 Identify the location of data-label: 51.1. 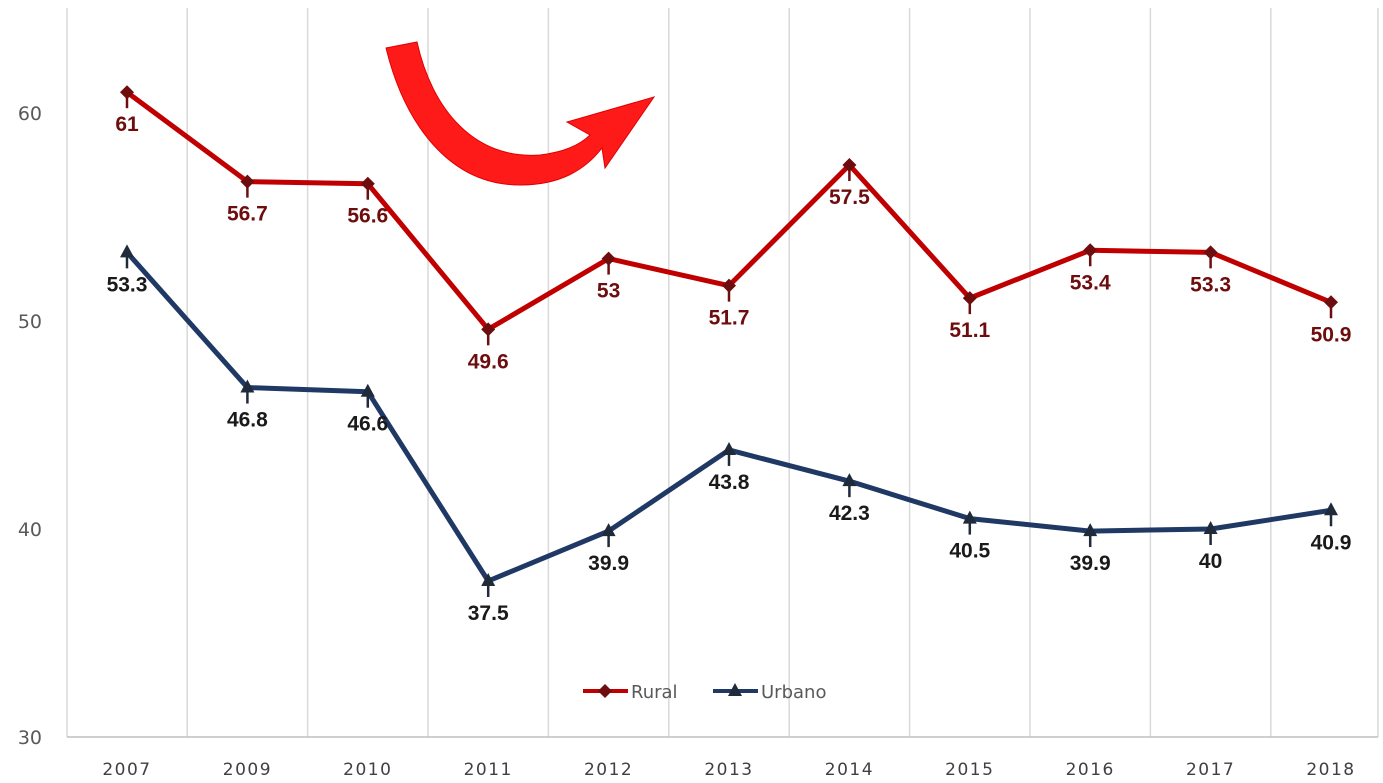
(969, 330).